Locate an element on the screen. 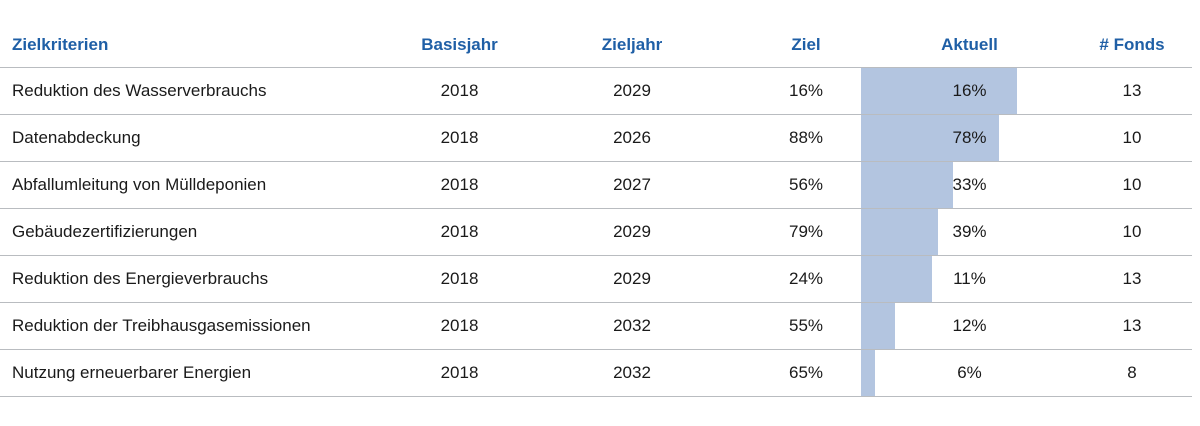 Image resolution: width=1200 pixels, height=426 pixels. cell-ziel: 88% is located at coordinates (806, 137).